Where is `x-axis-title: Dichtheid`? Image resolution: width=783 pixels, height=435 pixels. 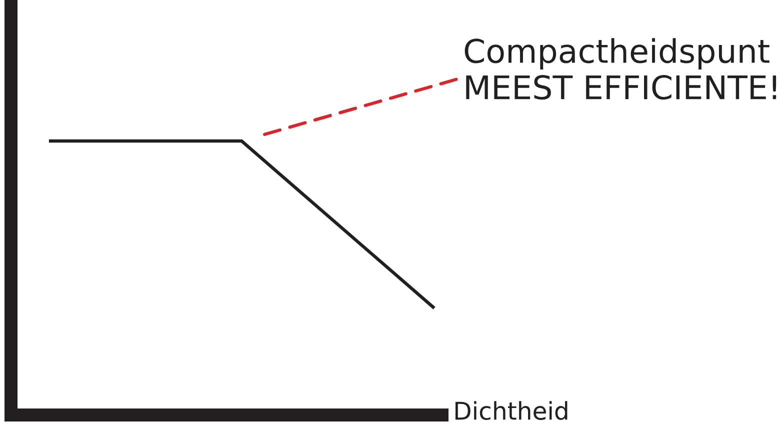
x-axis-title: Dichtheid is located at coordinates (511, 410).